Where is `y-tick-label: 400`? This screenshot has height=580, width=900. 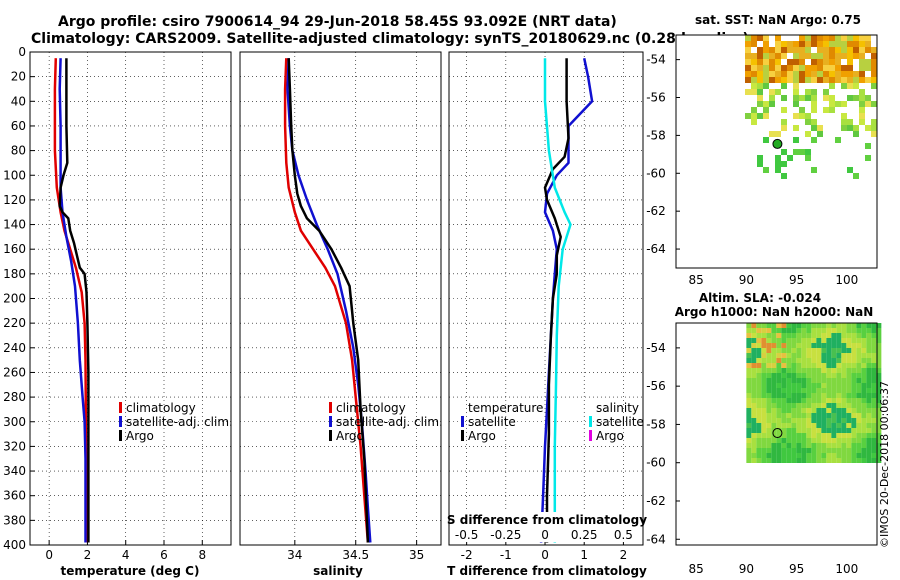 y-tick-label: 400 is located at coordinates (14, 545).